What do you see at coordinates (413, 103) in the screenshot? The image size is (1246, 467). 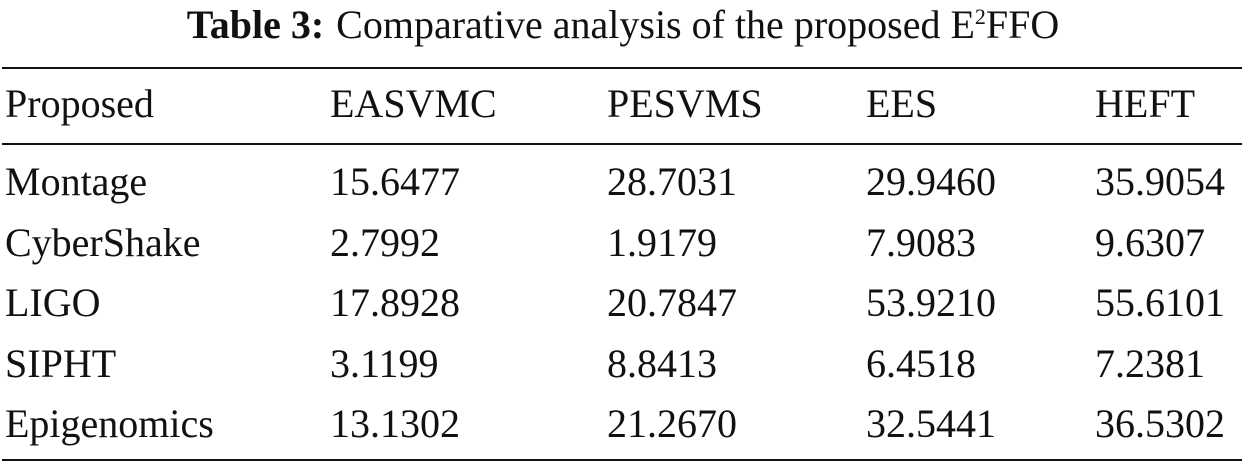 I see `header-cell: EASVMC` at bounding box center [413, 103].